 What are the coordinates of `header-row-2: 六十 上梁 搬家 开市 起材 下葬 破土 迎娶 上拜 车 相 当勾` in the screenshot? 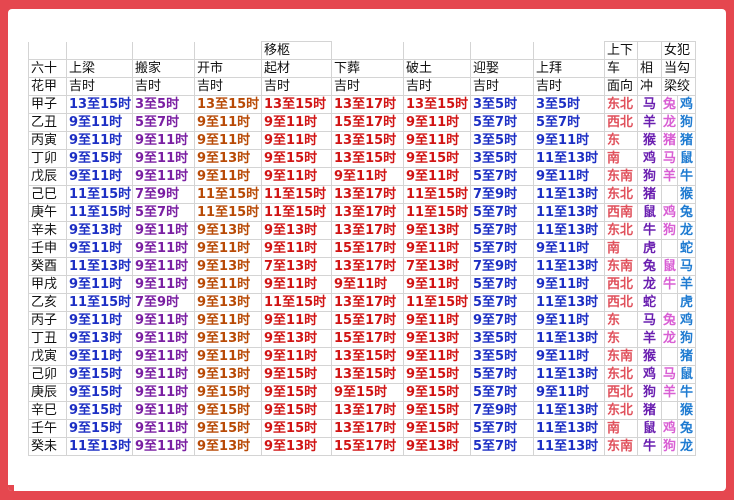 It's located at (362, 68).